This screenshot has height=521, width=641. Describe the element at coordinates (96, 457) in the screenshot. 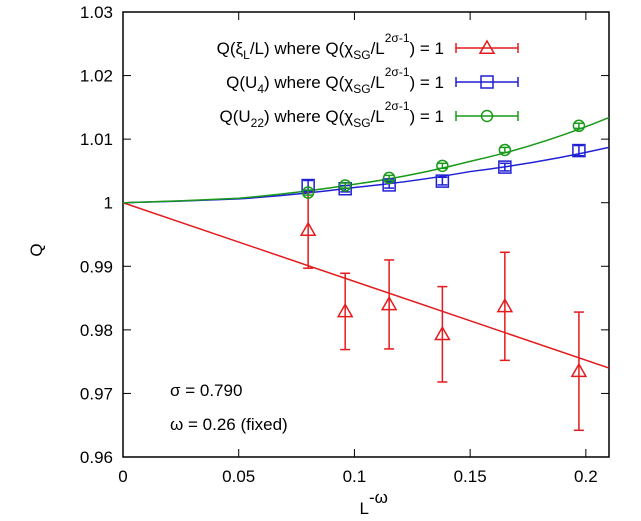

I see `y-tick-label: 0.96` at that location.